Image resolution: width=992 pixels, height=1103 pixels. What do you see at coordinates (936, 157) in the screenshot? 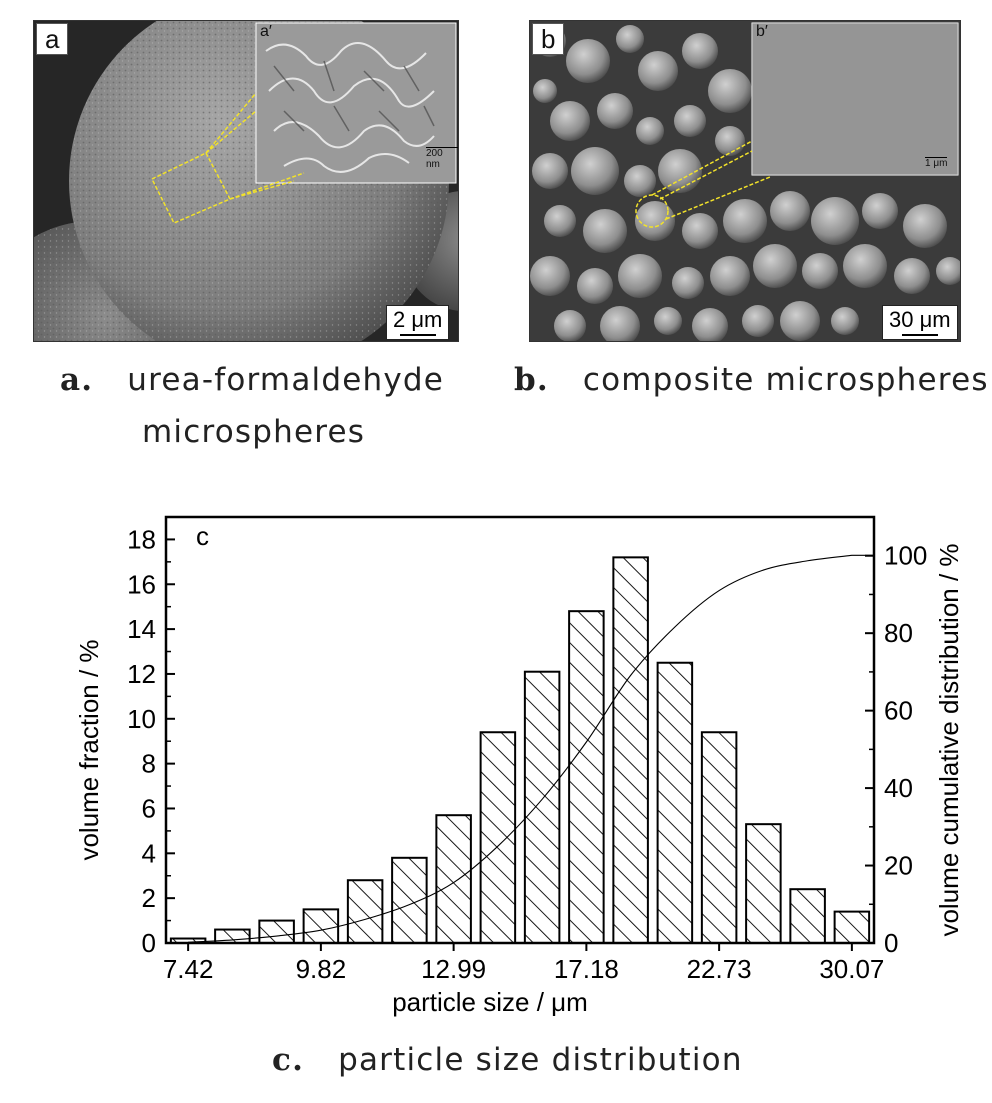
I see `inset-b-scalebar-line` at bounding box center [936, 157].